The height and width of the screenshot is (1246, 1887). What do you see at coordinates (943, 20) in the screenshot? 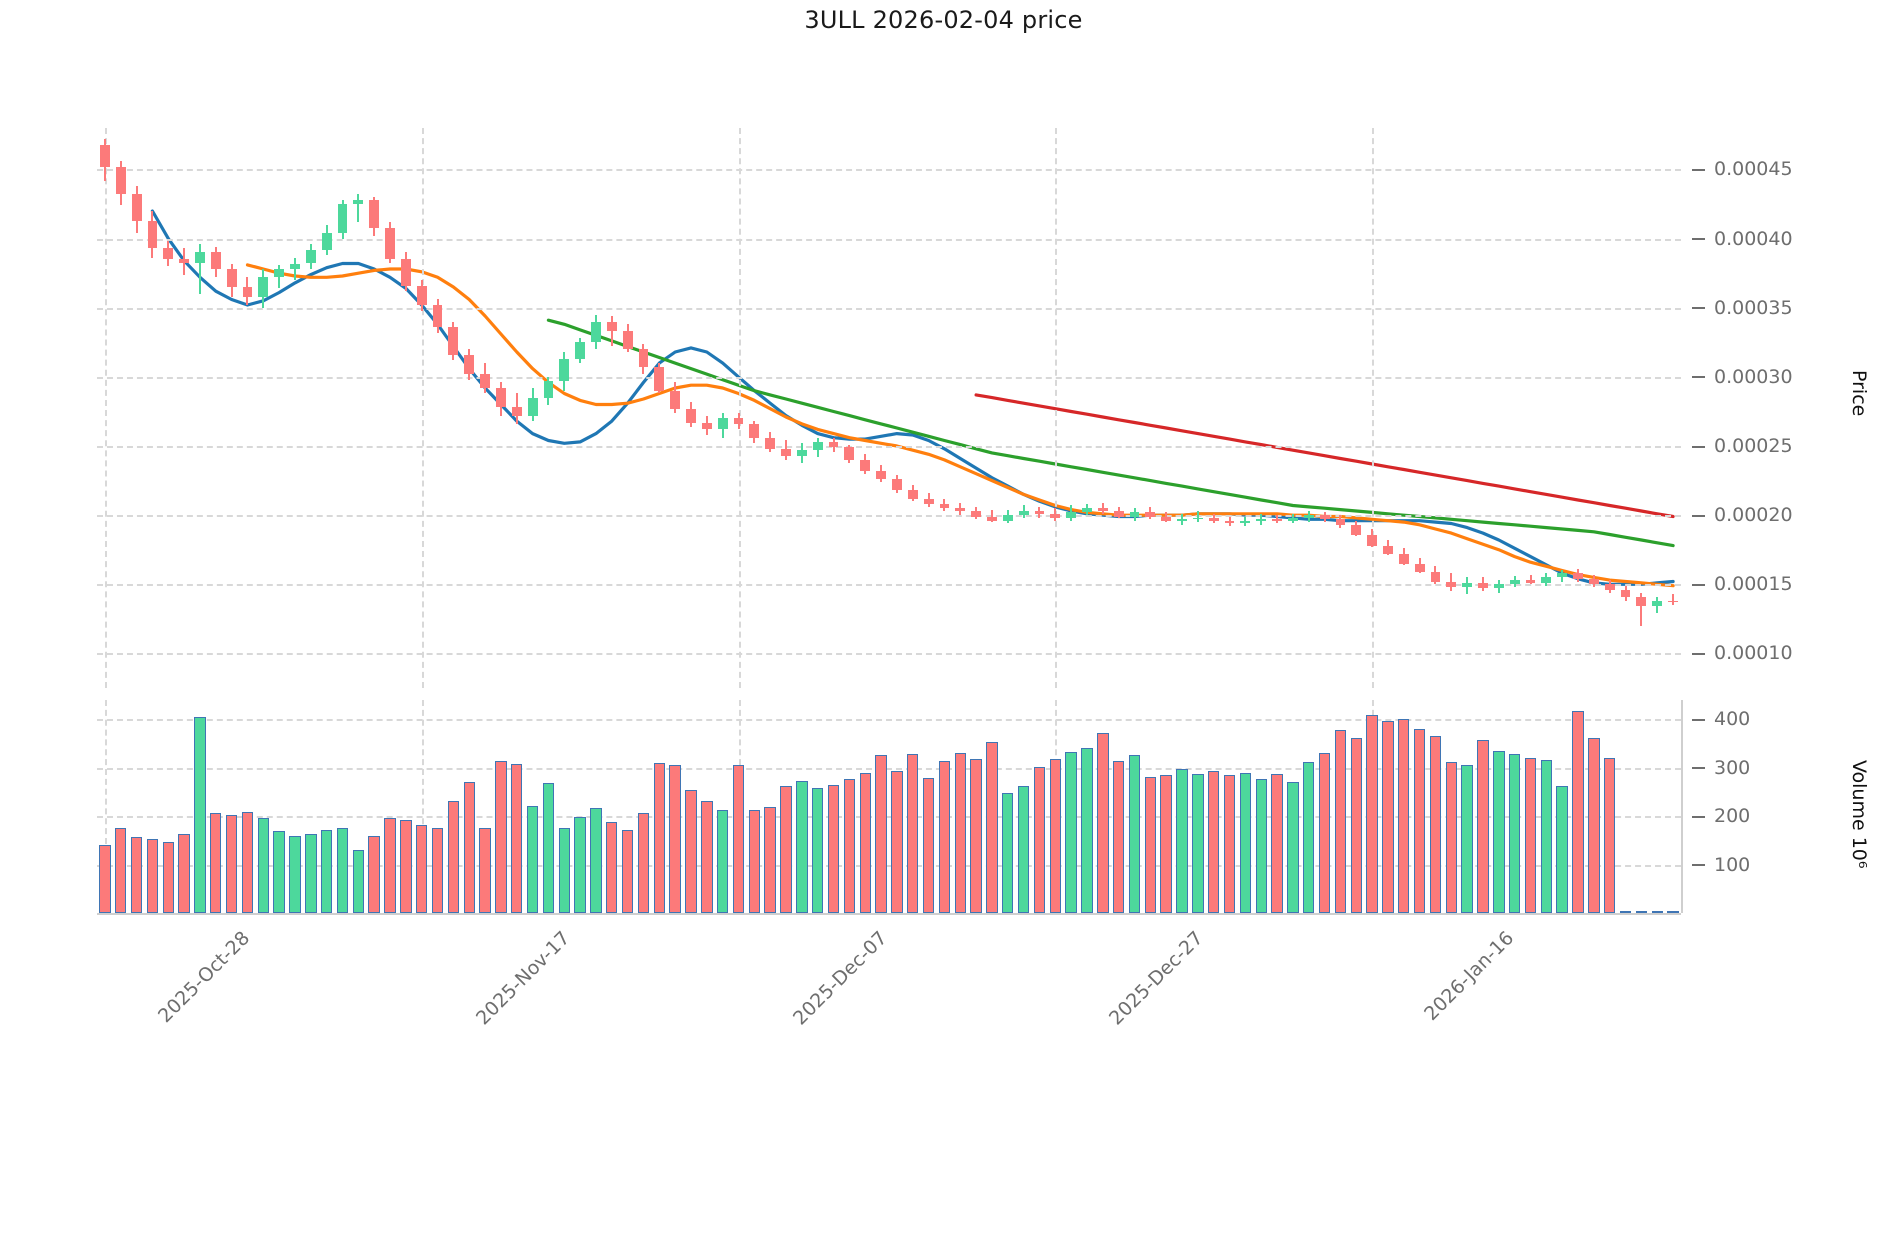
I see `chart-title: 3ULL 2026-02-04 price` at bounding box center [943, 20].